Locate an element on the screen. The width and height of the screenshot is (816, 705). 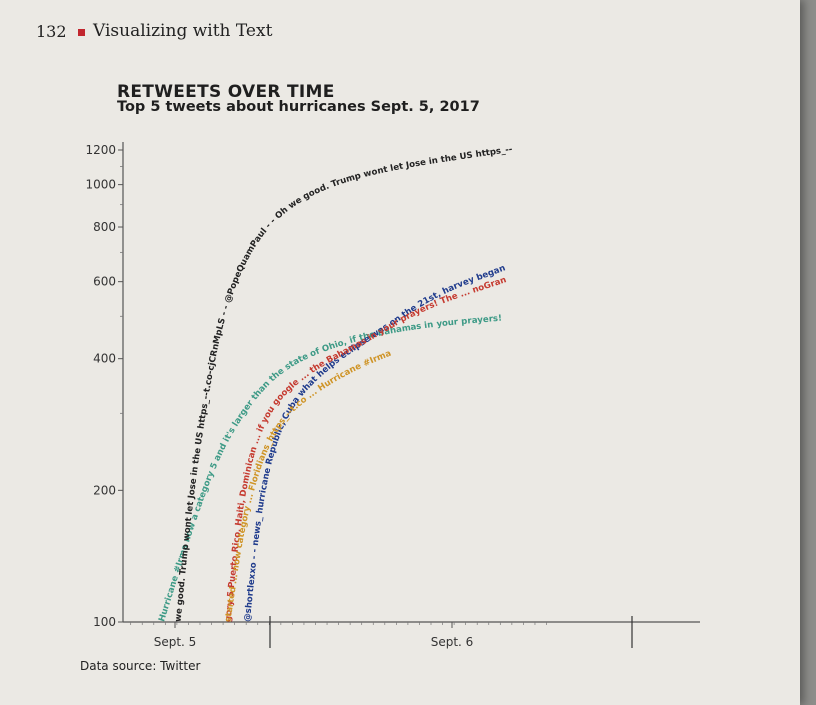
page-number: 132 is located at coordinates (51, 31).